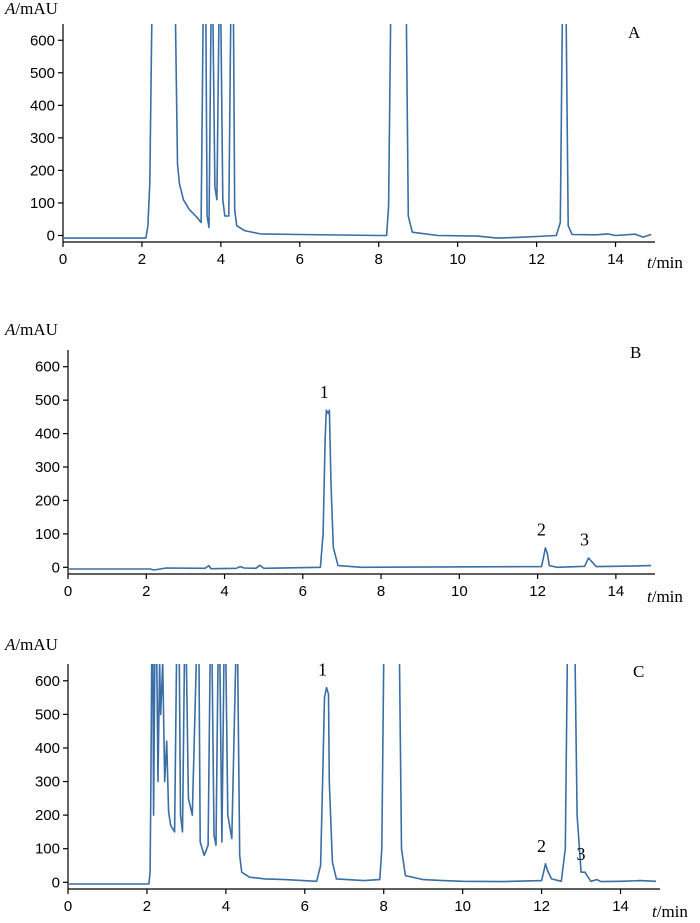  I want to click on series-trace-b, so click(360, 490).